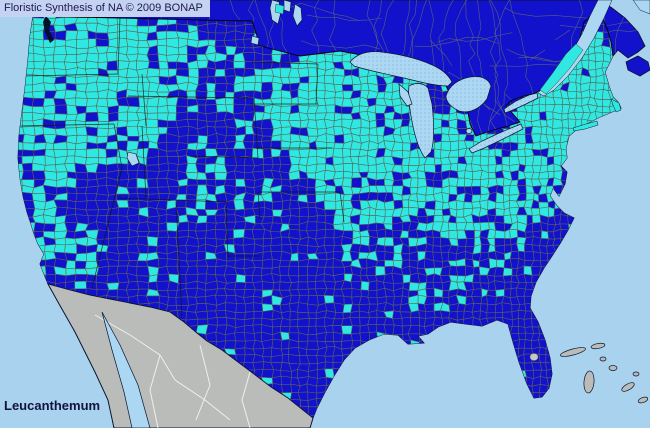  What do you see at coordinates (637, 66) in the screenshot?
I see `nova-scotia` at bounding box center [637, 66].